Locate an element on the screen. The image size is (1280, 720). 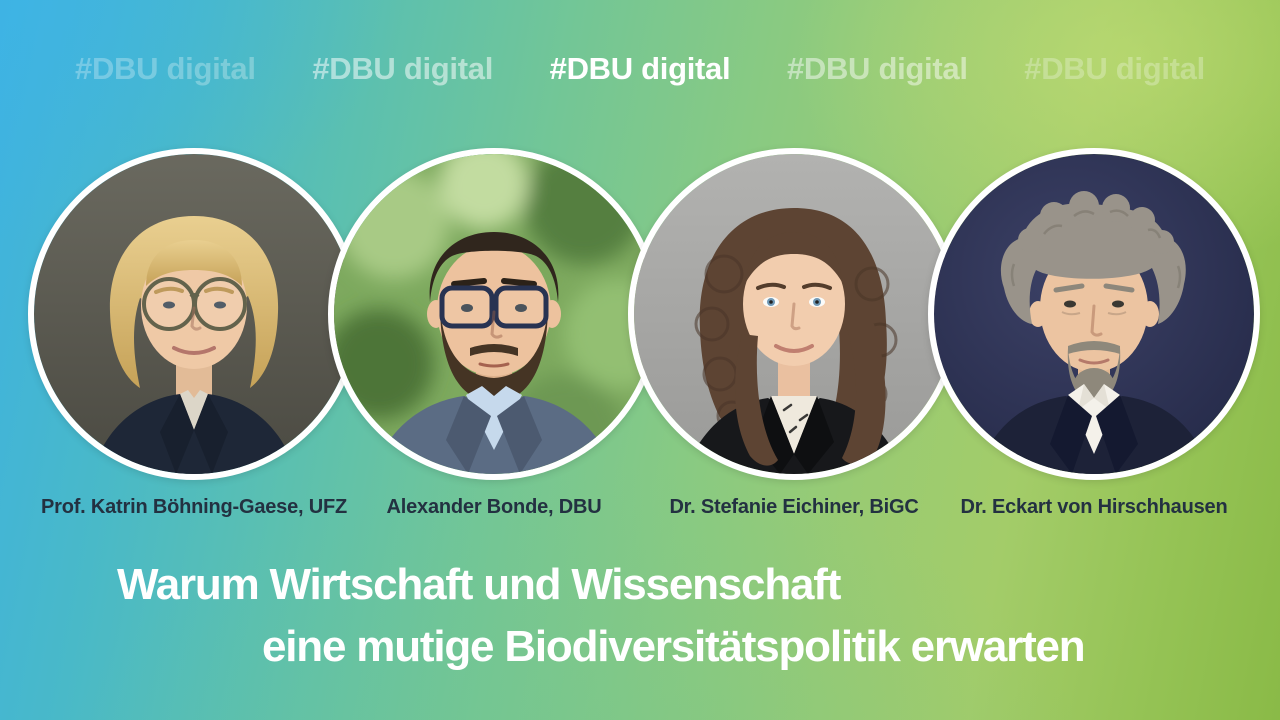
man-beard-glasses-portrait-illustration is located at coordinates (494, 314).